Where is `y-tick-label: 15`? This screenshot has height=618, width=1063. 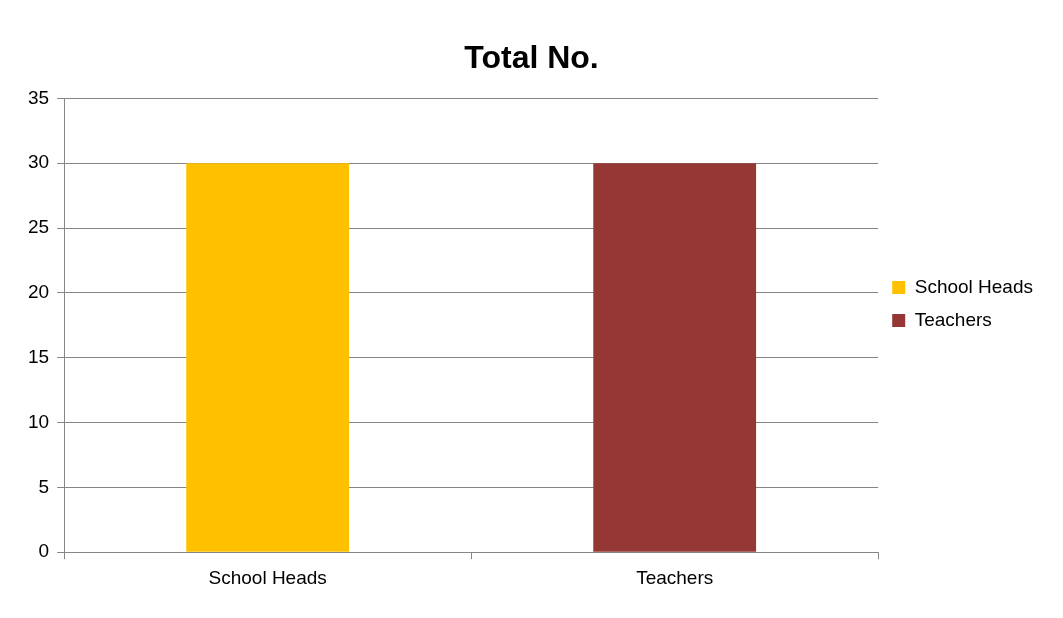
y-tick-label: 15 is located at coordinates (38, 356).